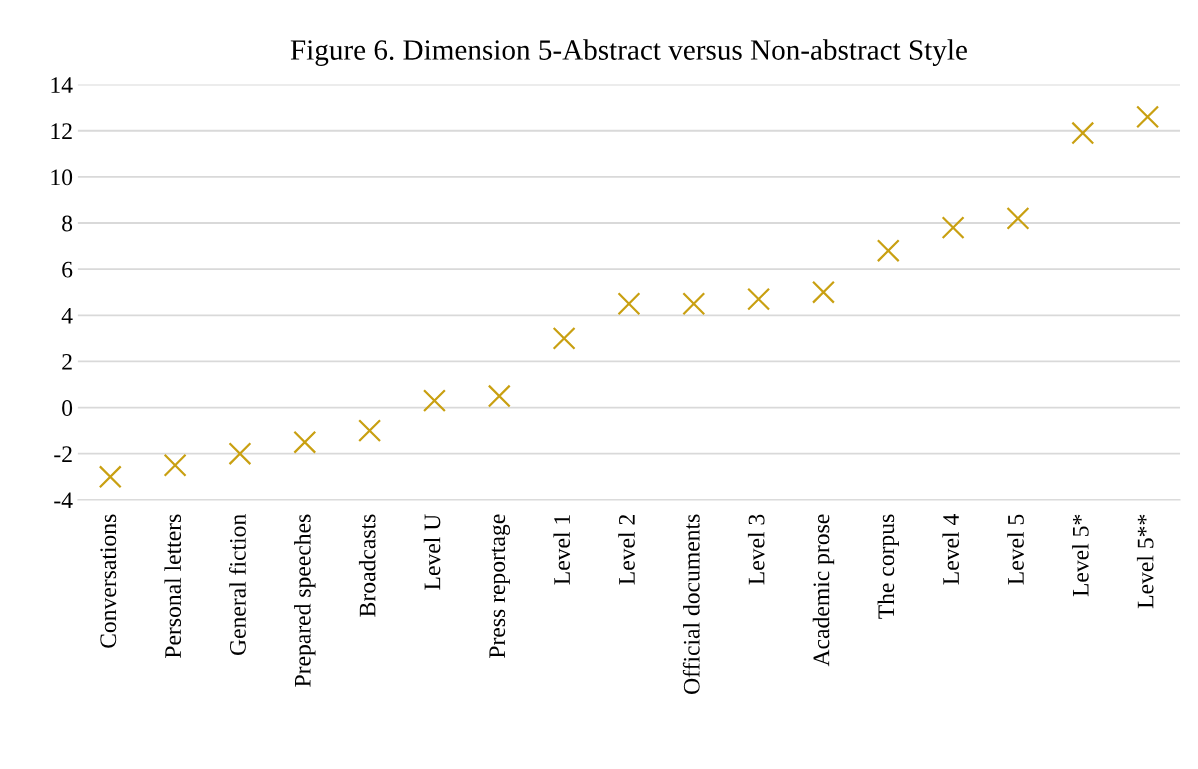 The width and height of the screenshot is (1198, 769). What do you see at coordinates (305, 600) in the screenshot?
I see `x-tick-label: Prepared speeches` at bounding box center [305, 600].